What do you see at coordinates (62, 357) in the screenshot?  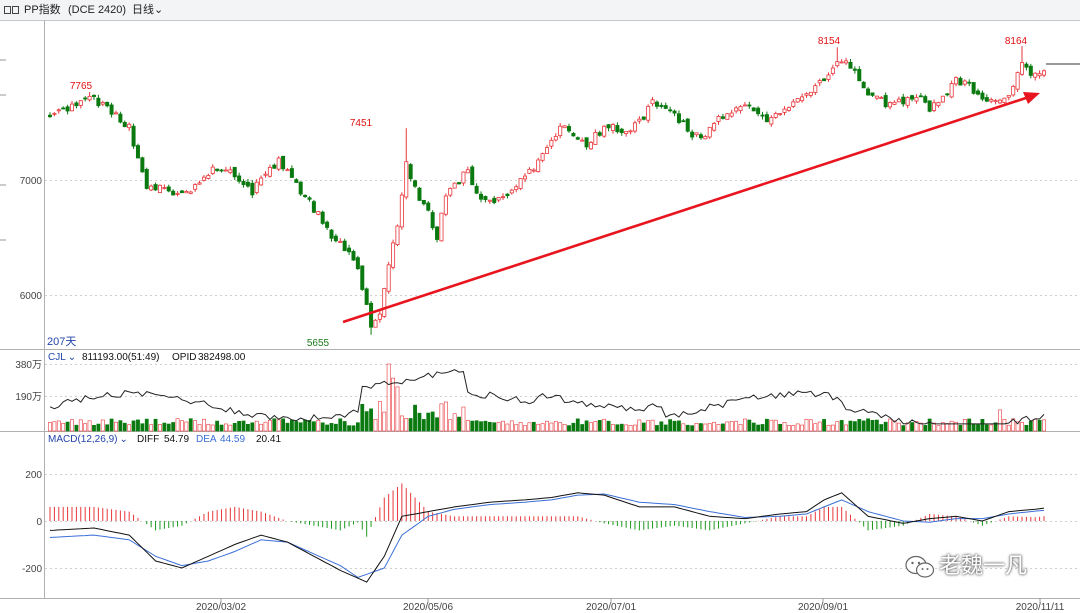 I see `volume-indicator-name: CJL ⌄` at bounding box center [62, 357].